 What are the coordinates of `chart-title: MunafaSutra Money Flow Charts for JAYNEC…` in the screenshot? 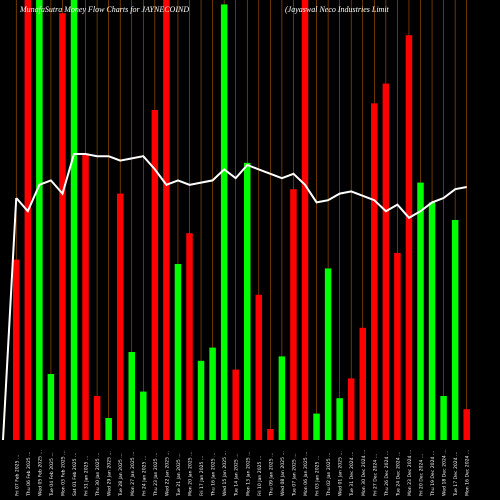 It's located at (105, 9).